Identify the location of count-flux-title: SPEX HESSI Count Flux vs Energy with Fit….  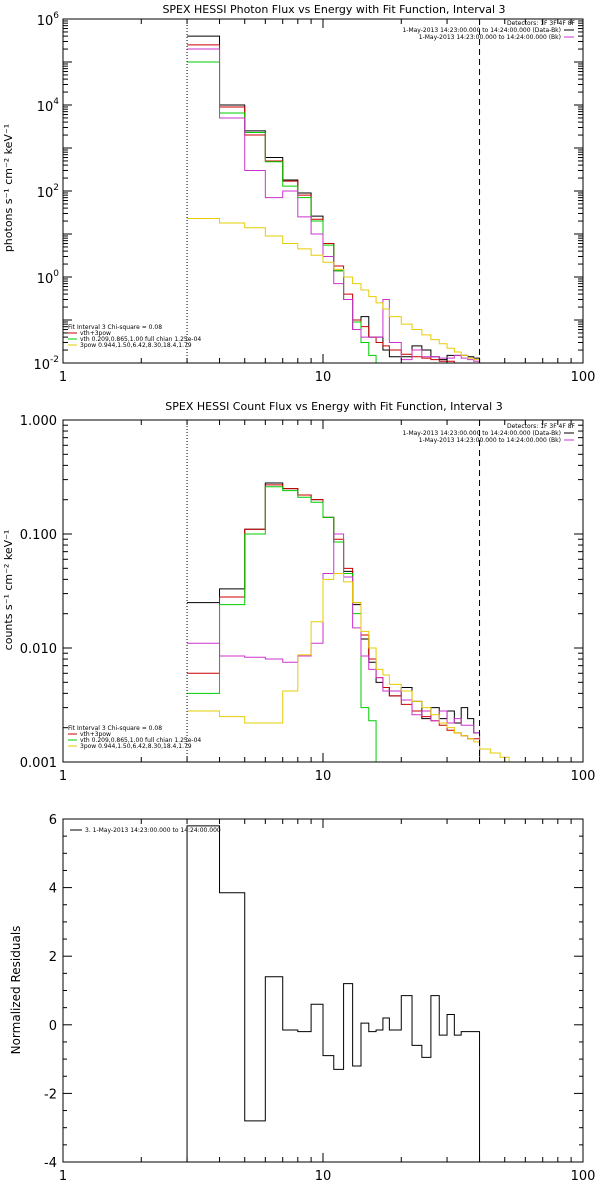
(333, 406).